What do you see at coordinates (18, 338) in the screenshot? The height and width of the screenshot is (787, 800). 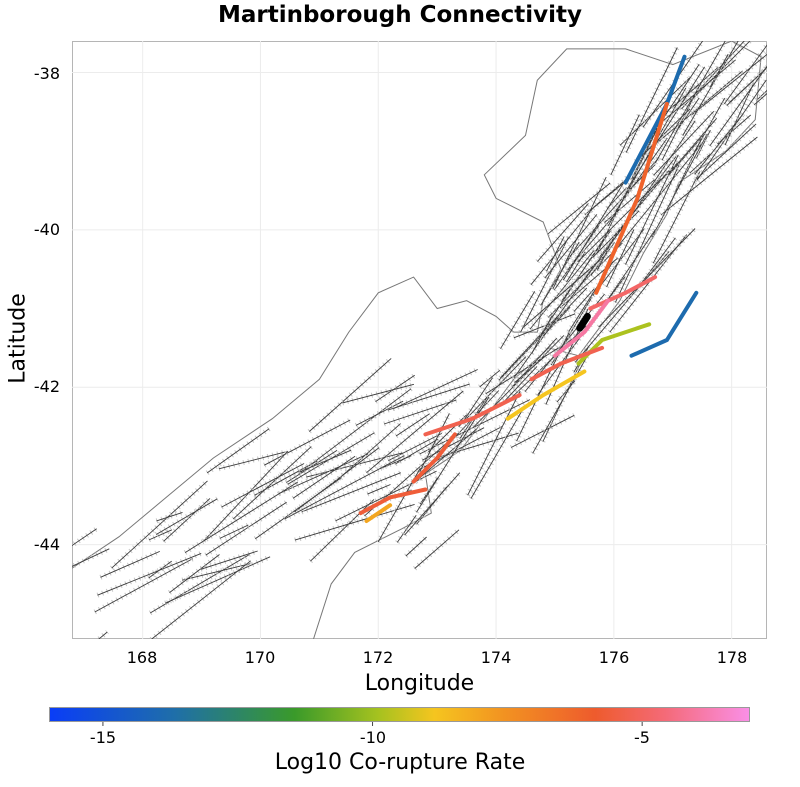 I see `y-axis-label: Latitude` at bounding box center [18, 338].